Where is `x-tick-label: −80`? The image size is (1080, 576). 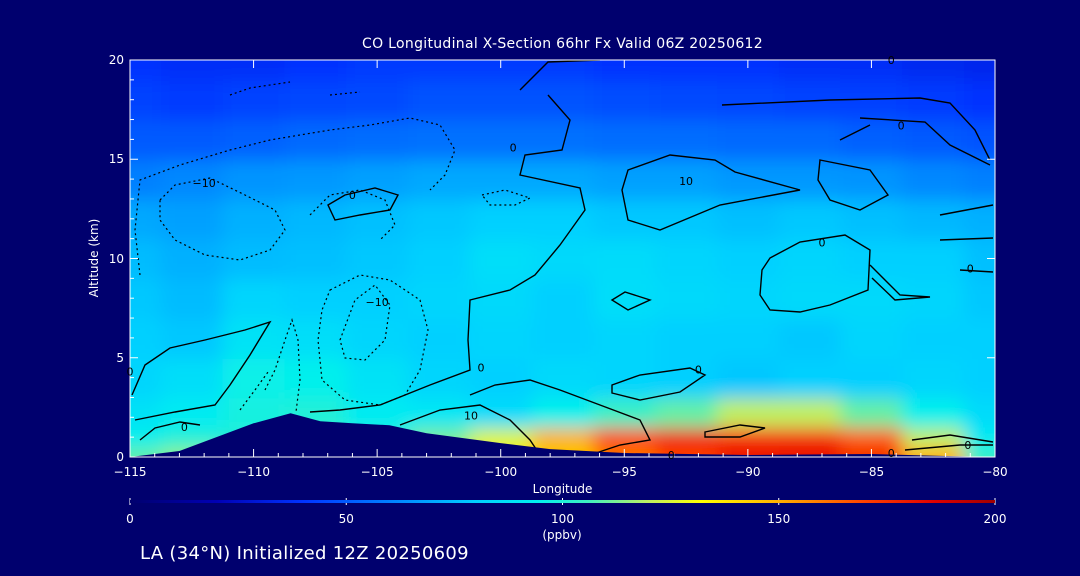 x-tick-label: −80 is located at coordinates (995, 472).